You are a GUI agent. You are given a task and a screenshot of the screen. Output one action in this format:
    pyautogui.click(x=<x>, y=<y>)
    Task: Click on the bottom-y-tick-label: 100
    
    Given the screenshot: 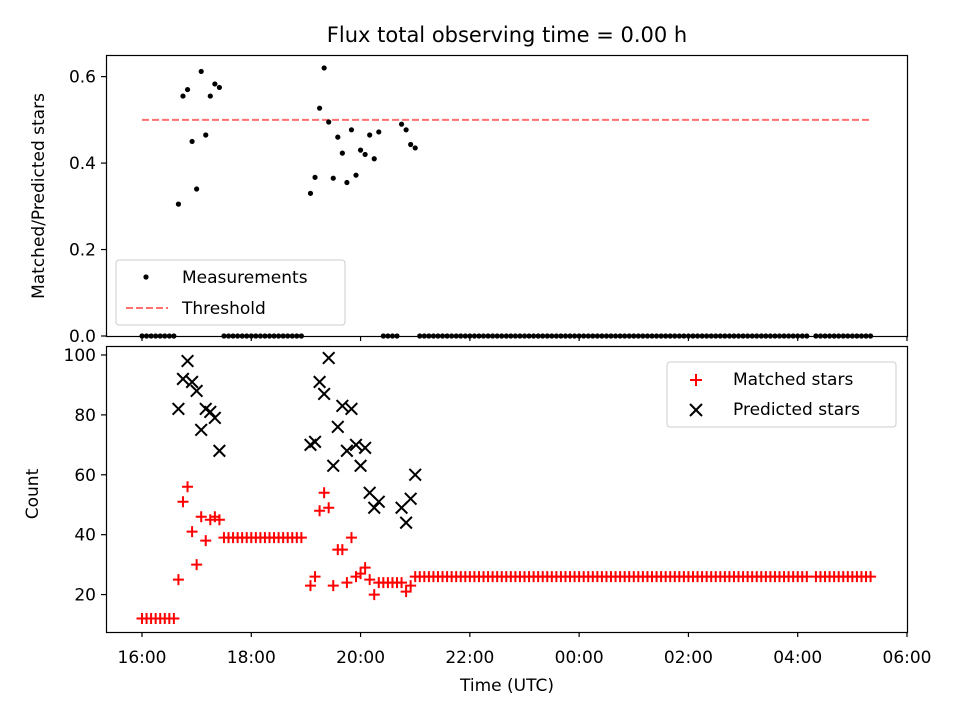 What is the action you would take?
    pyautogui.click(x=80, y=356)
    